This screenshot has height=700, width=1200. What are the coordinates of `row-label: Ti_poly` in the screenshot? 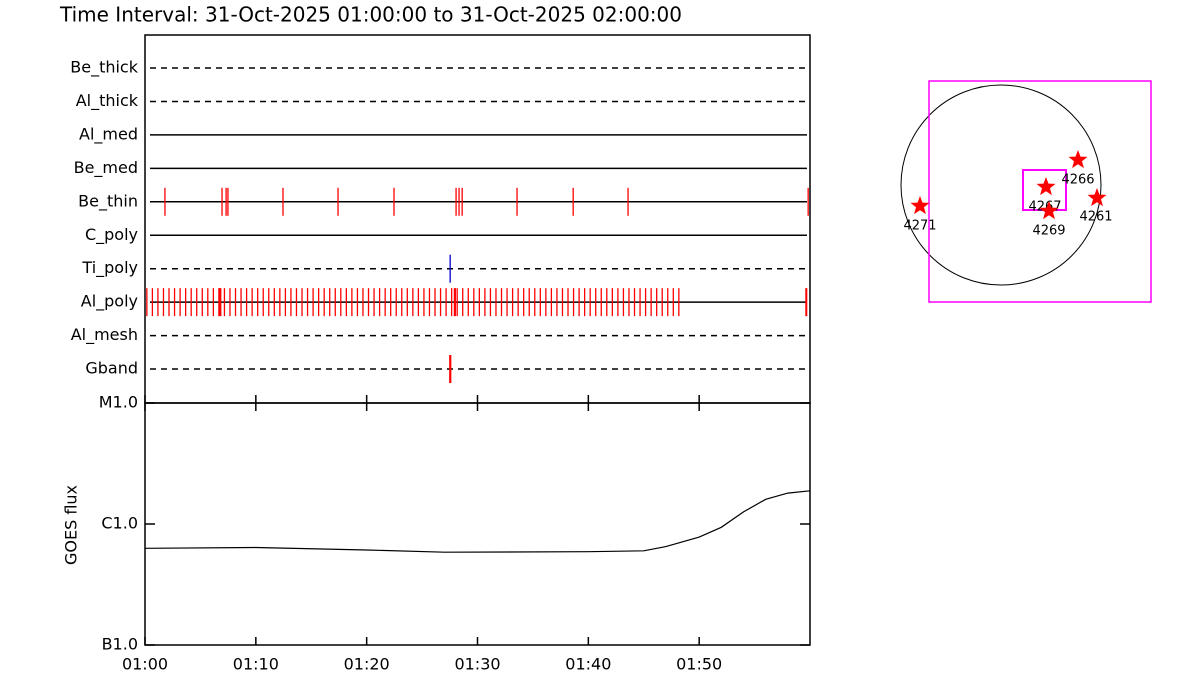 It's located at (109, 268).